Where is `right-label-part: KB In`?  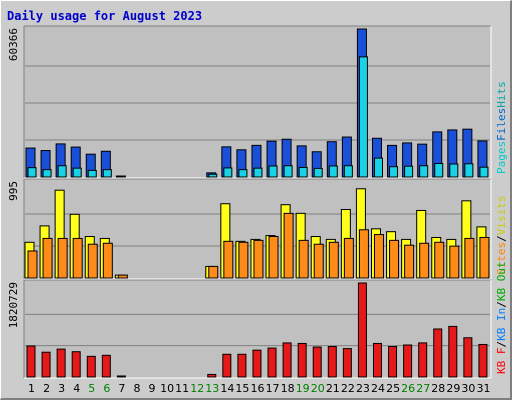 right-label-part: KB In is located at coordinates (501, 324).